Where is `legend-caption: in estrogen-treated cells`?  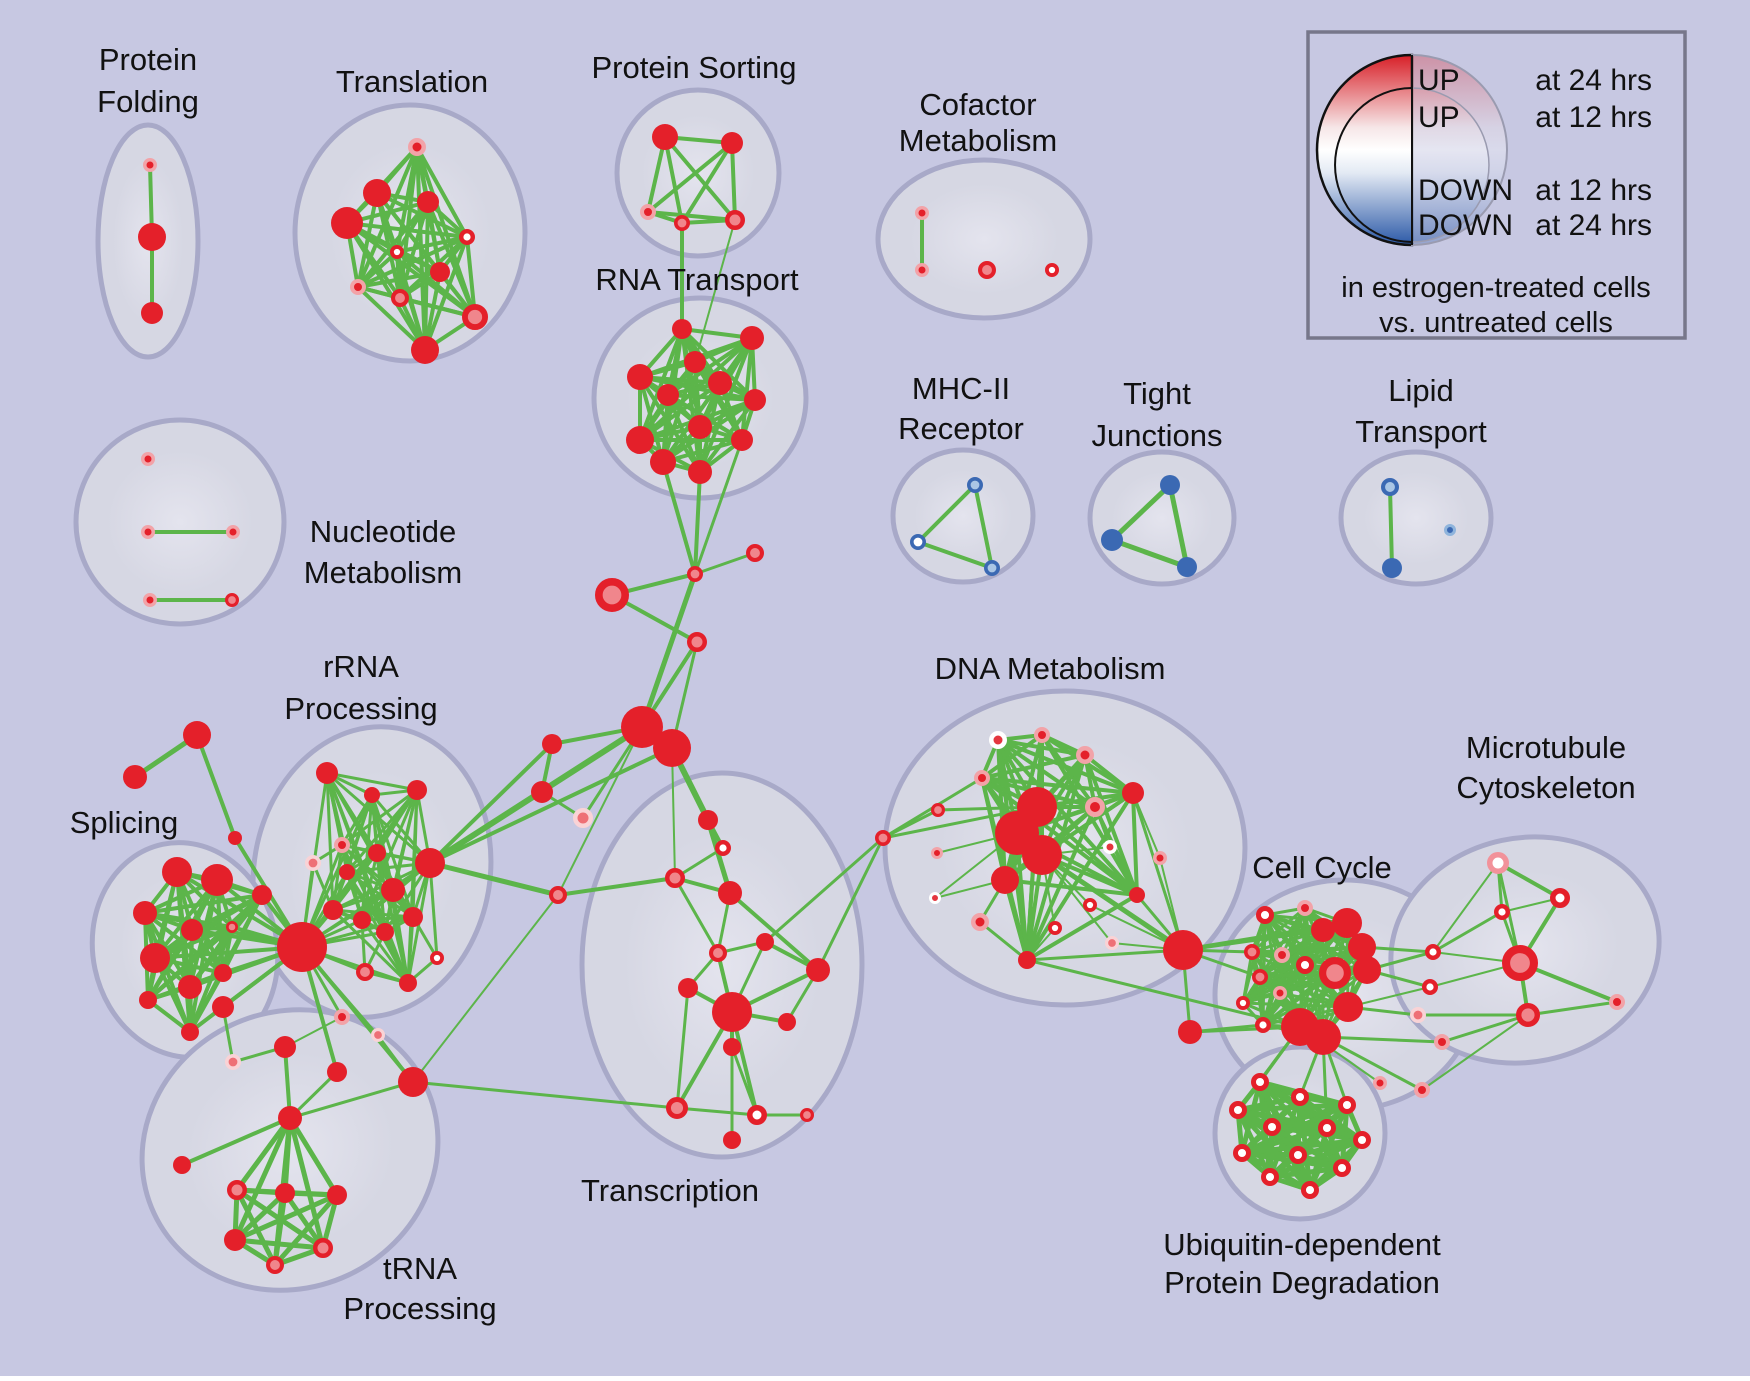 legend-caption: in estrogen-treated cells is located at coordinates (1496, 288).